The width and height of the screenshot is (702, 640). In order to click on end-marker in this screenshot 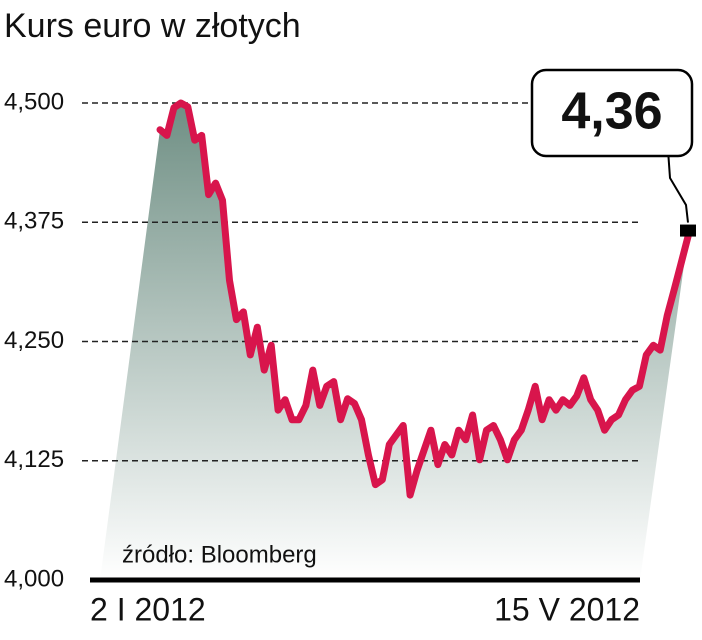, I will do `click(688, 230)`.